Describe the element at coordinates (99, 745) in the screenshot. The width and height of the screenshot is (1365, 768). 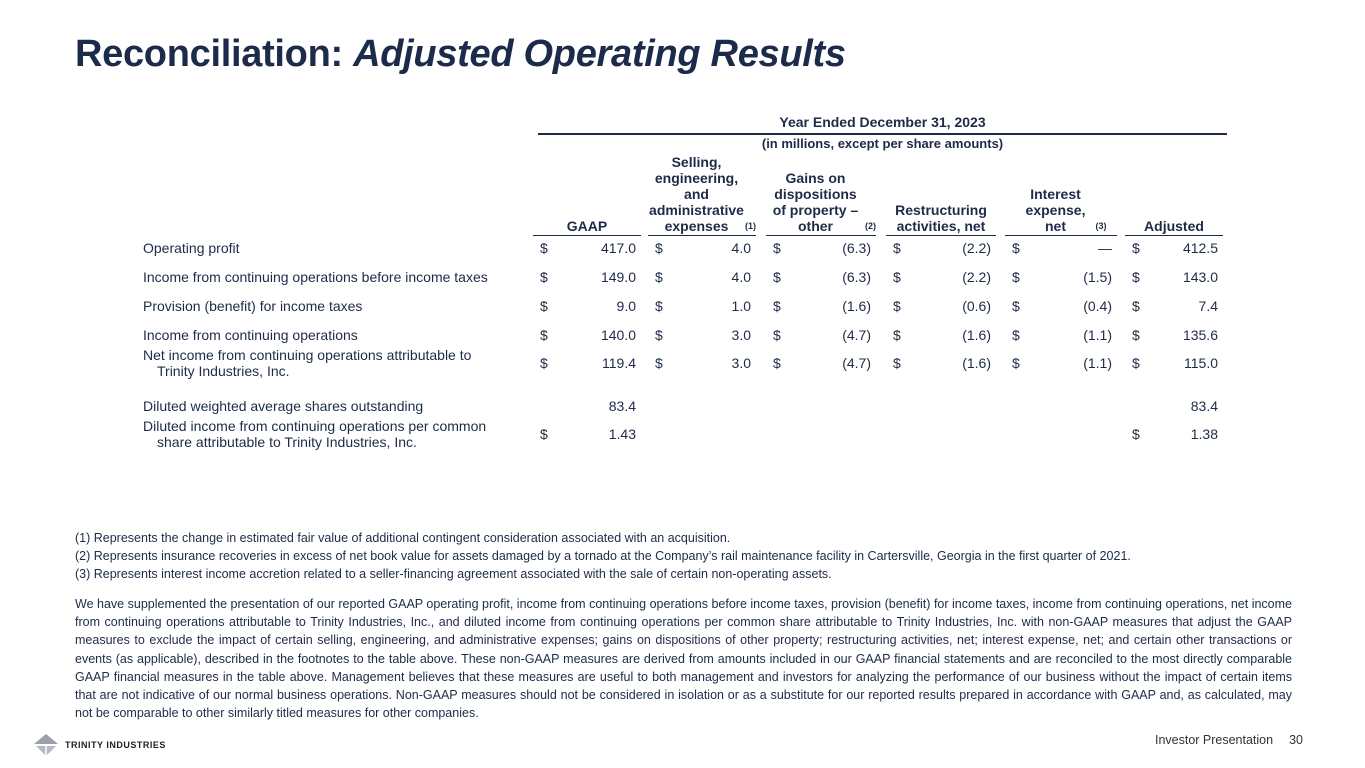
I see `company-logo: TRINITY INDUSTRIES` at that location.